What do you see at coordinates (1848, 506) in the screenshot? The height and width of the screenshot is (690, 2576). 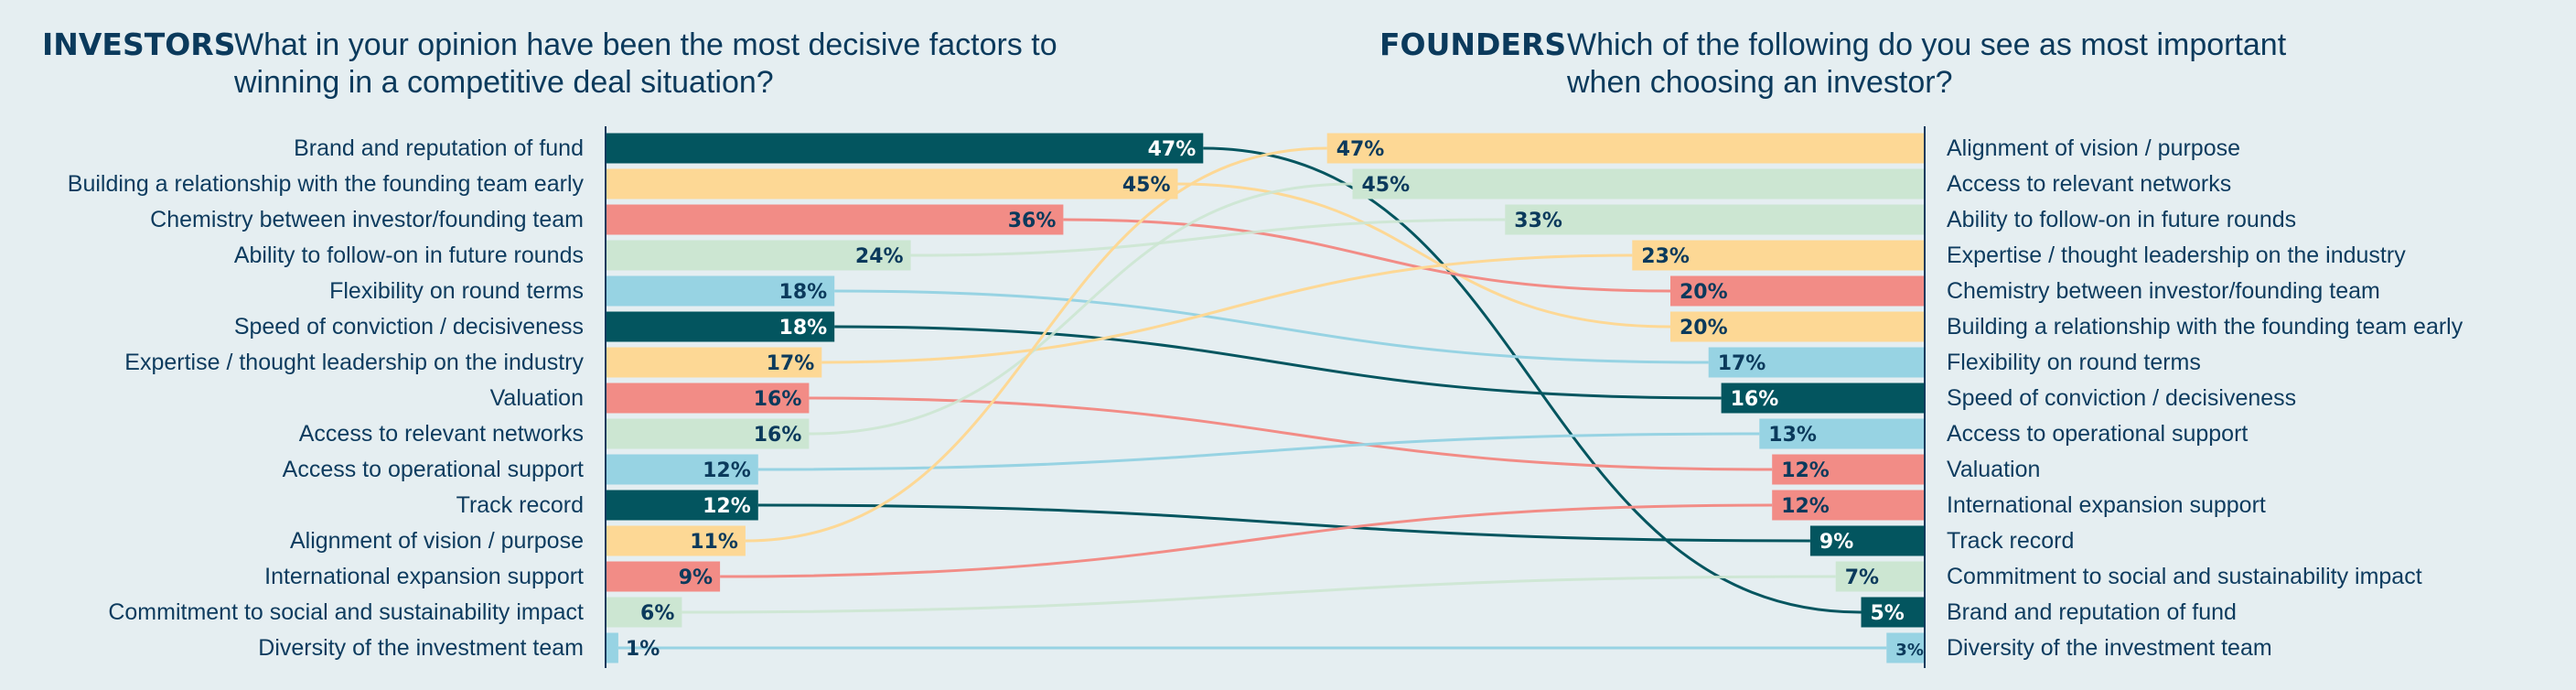 I see `founders-bar-international-expansion-support` at bounding box center [1848, 506].